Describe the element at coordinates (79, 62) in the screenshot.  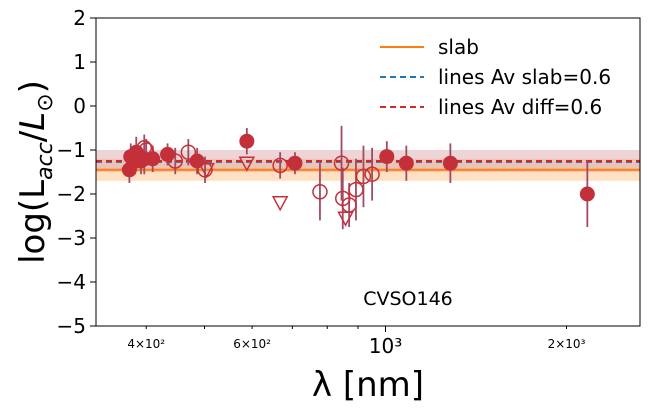
I see `y-tick-label: 1` at that location.